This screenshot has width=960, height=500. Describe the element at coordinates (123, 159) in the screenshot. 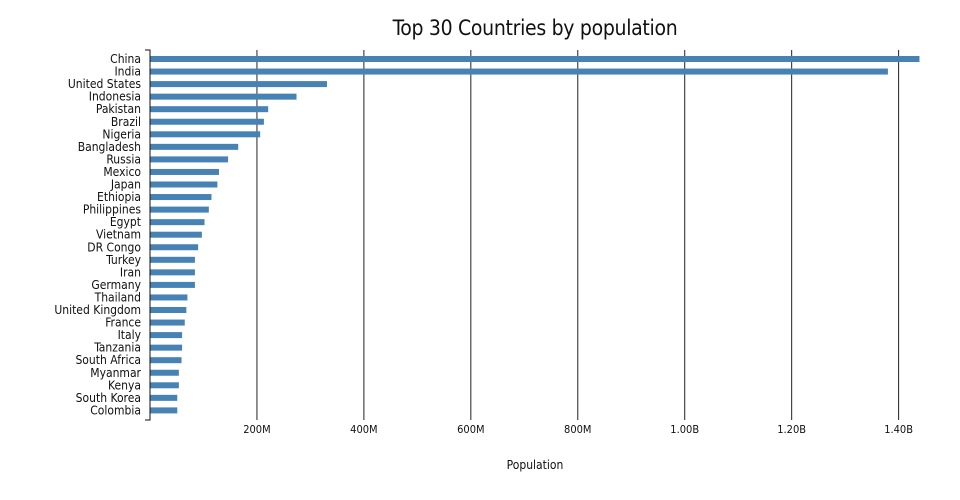

I see `y-tick-label: Russia` at that location.